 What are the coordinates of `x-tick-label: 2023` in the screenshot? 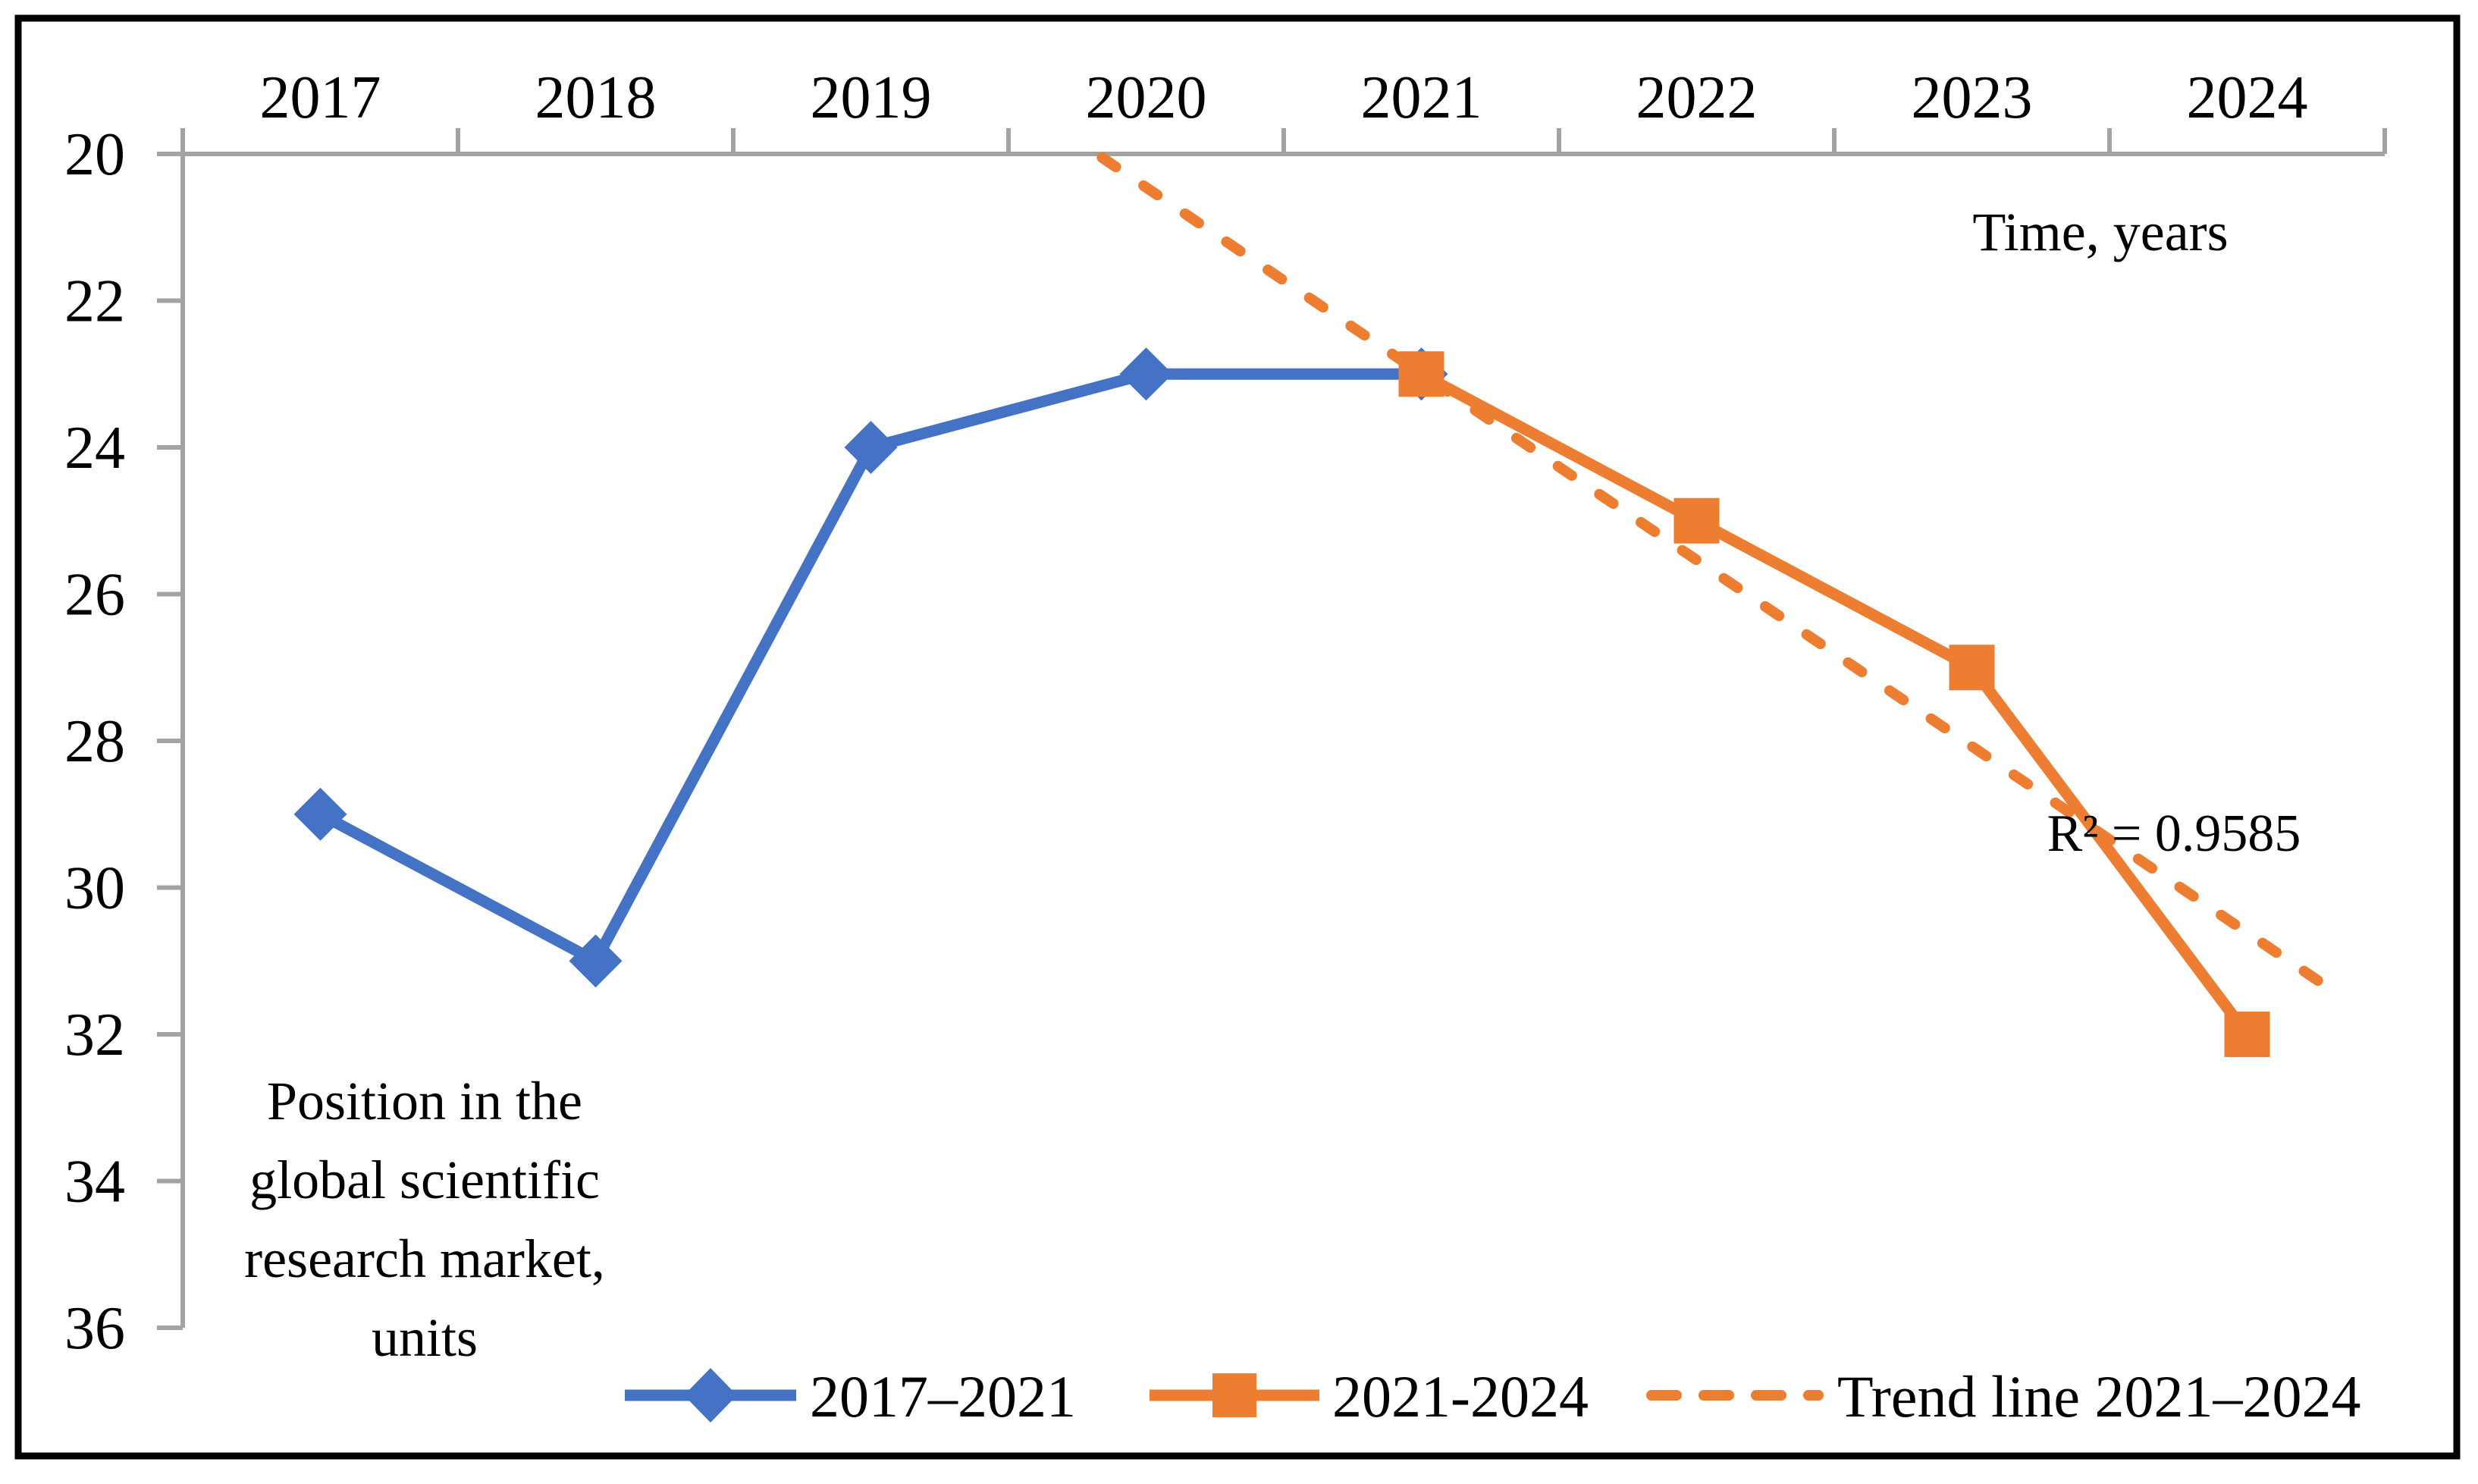 It's located at (1972, 98).